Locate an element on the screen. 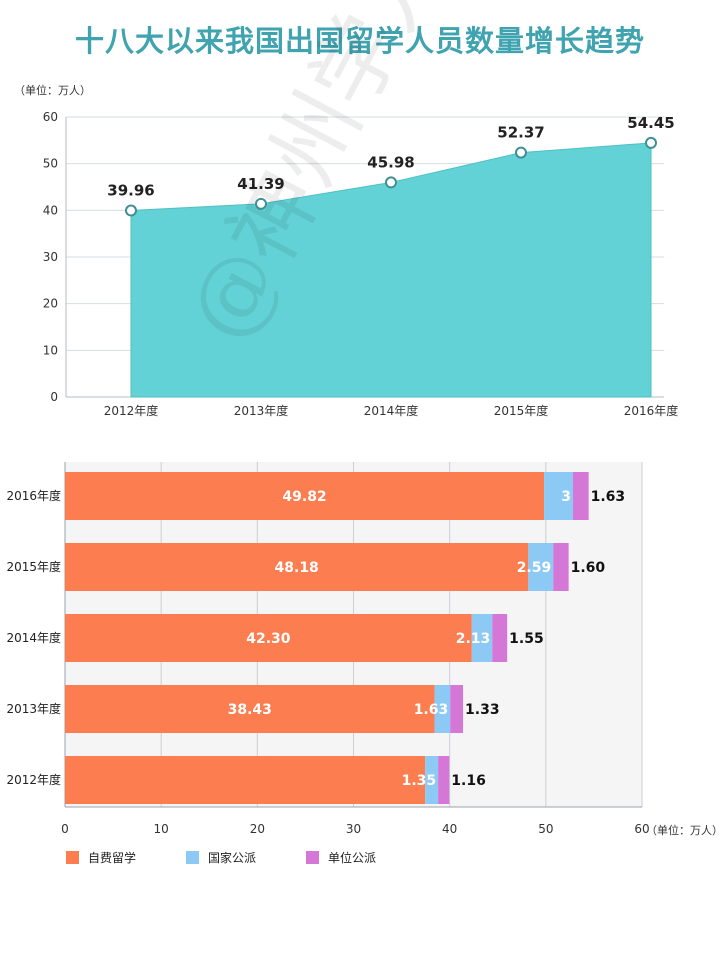 This screenshot has height=954, width=720. bar-value-label: 1.35 is located at coordinates (419, 781).